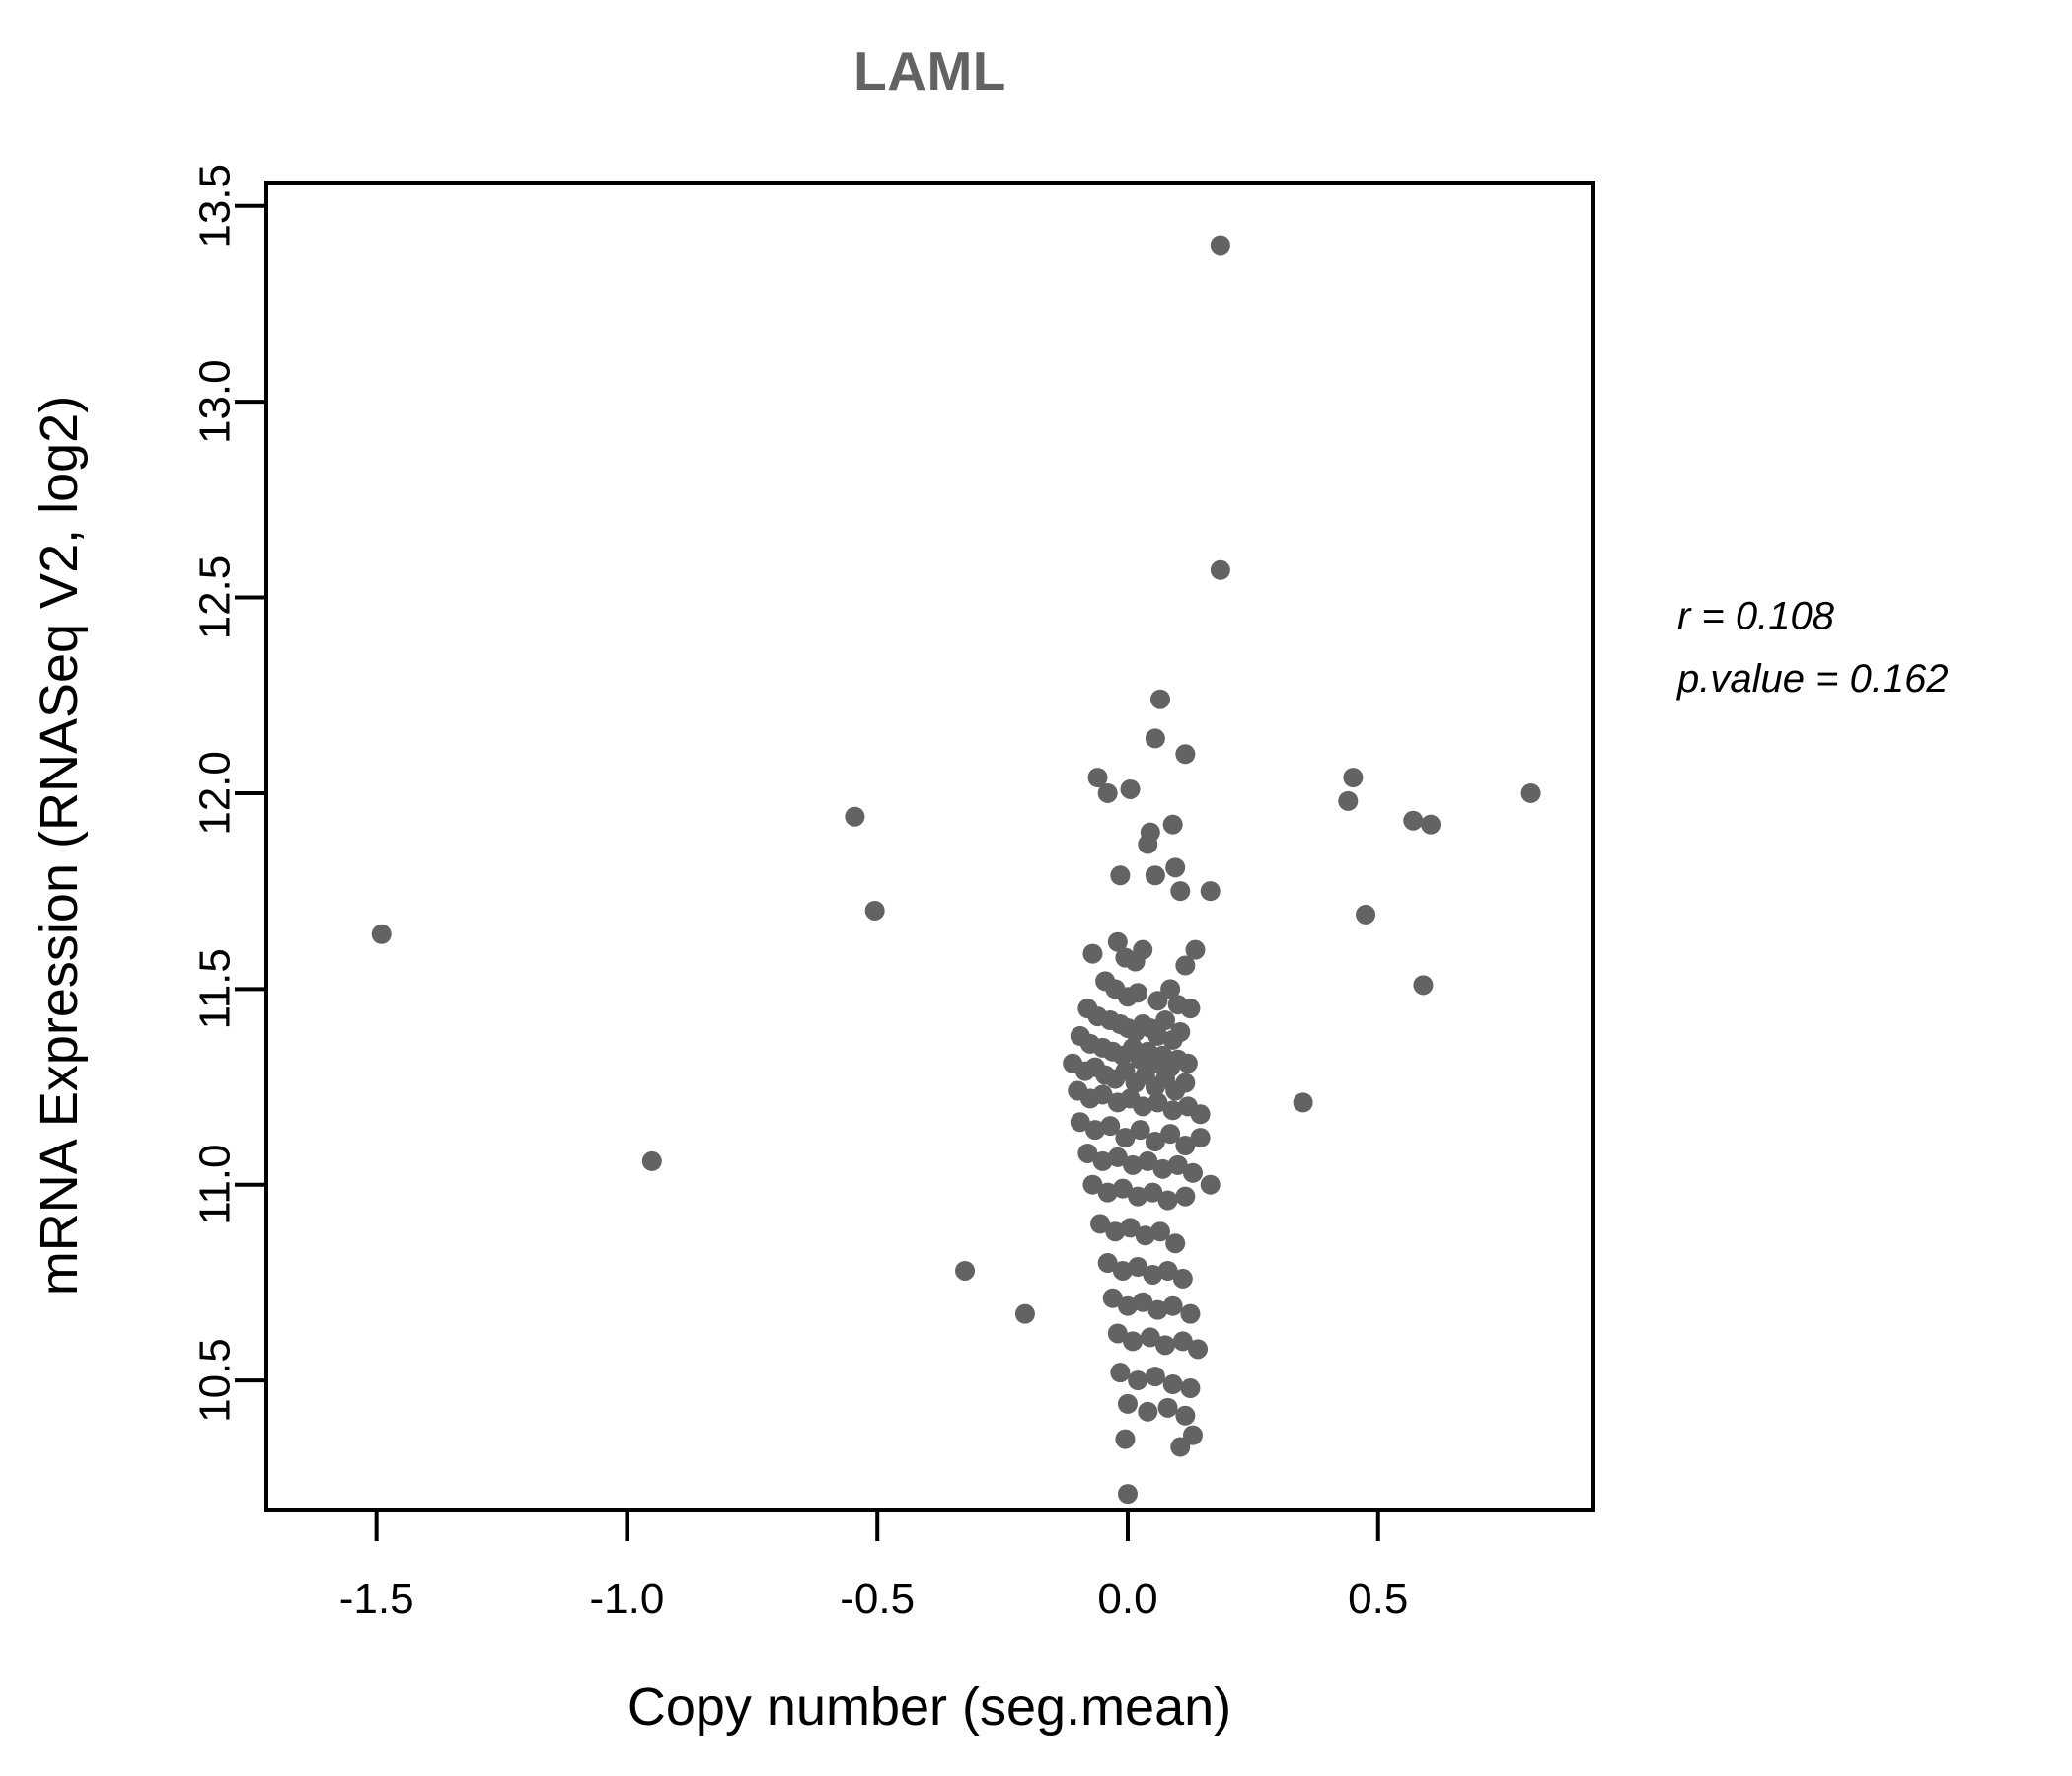 Image resolution: width=2072 pixels, height=1776 pixels. I want to click on x-tick-label: -1.0, so click(628, 1599).